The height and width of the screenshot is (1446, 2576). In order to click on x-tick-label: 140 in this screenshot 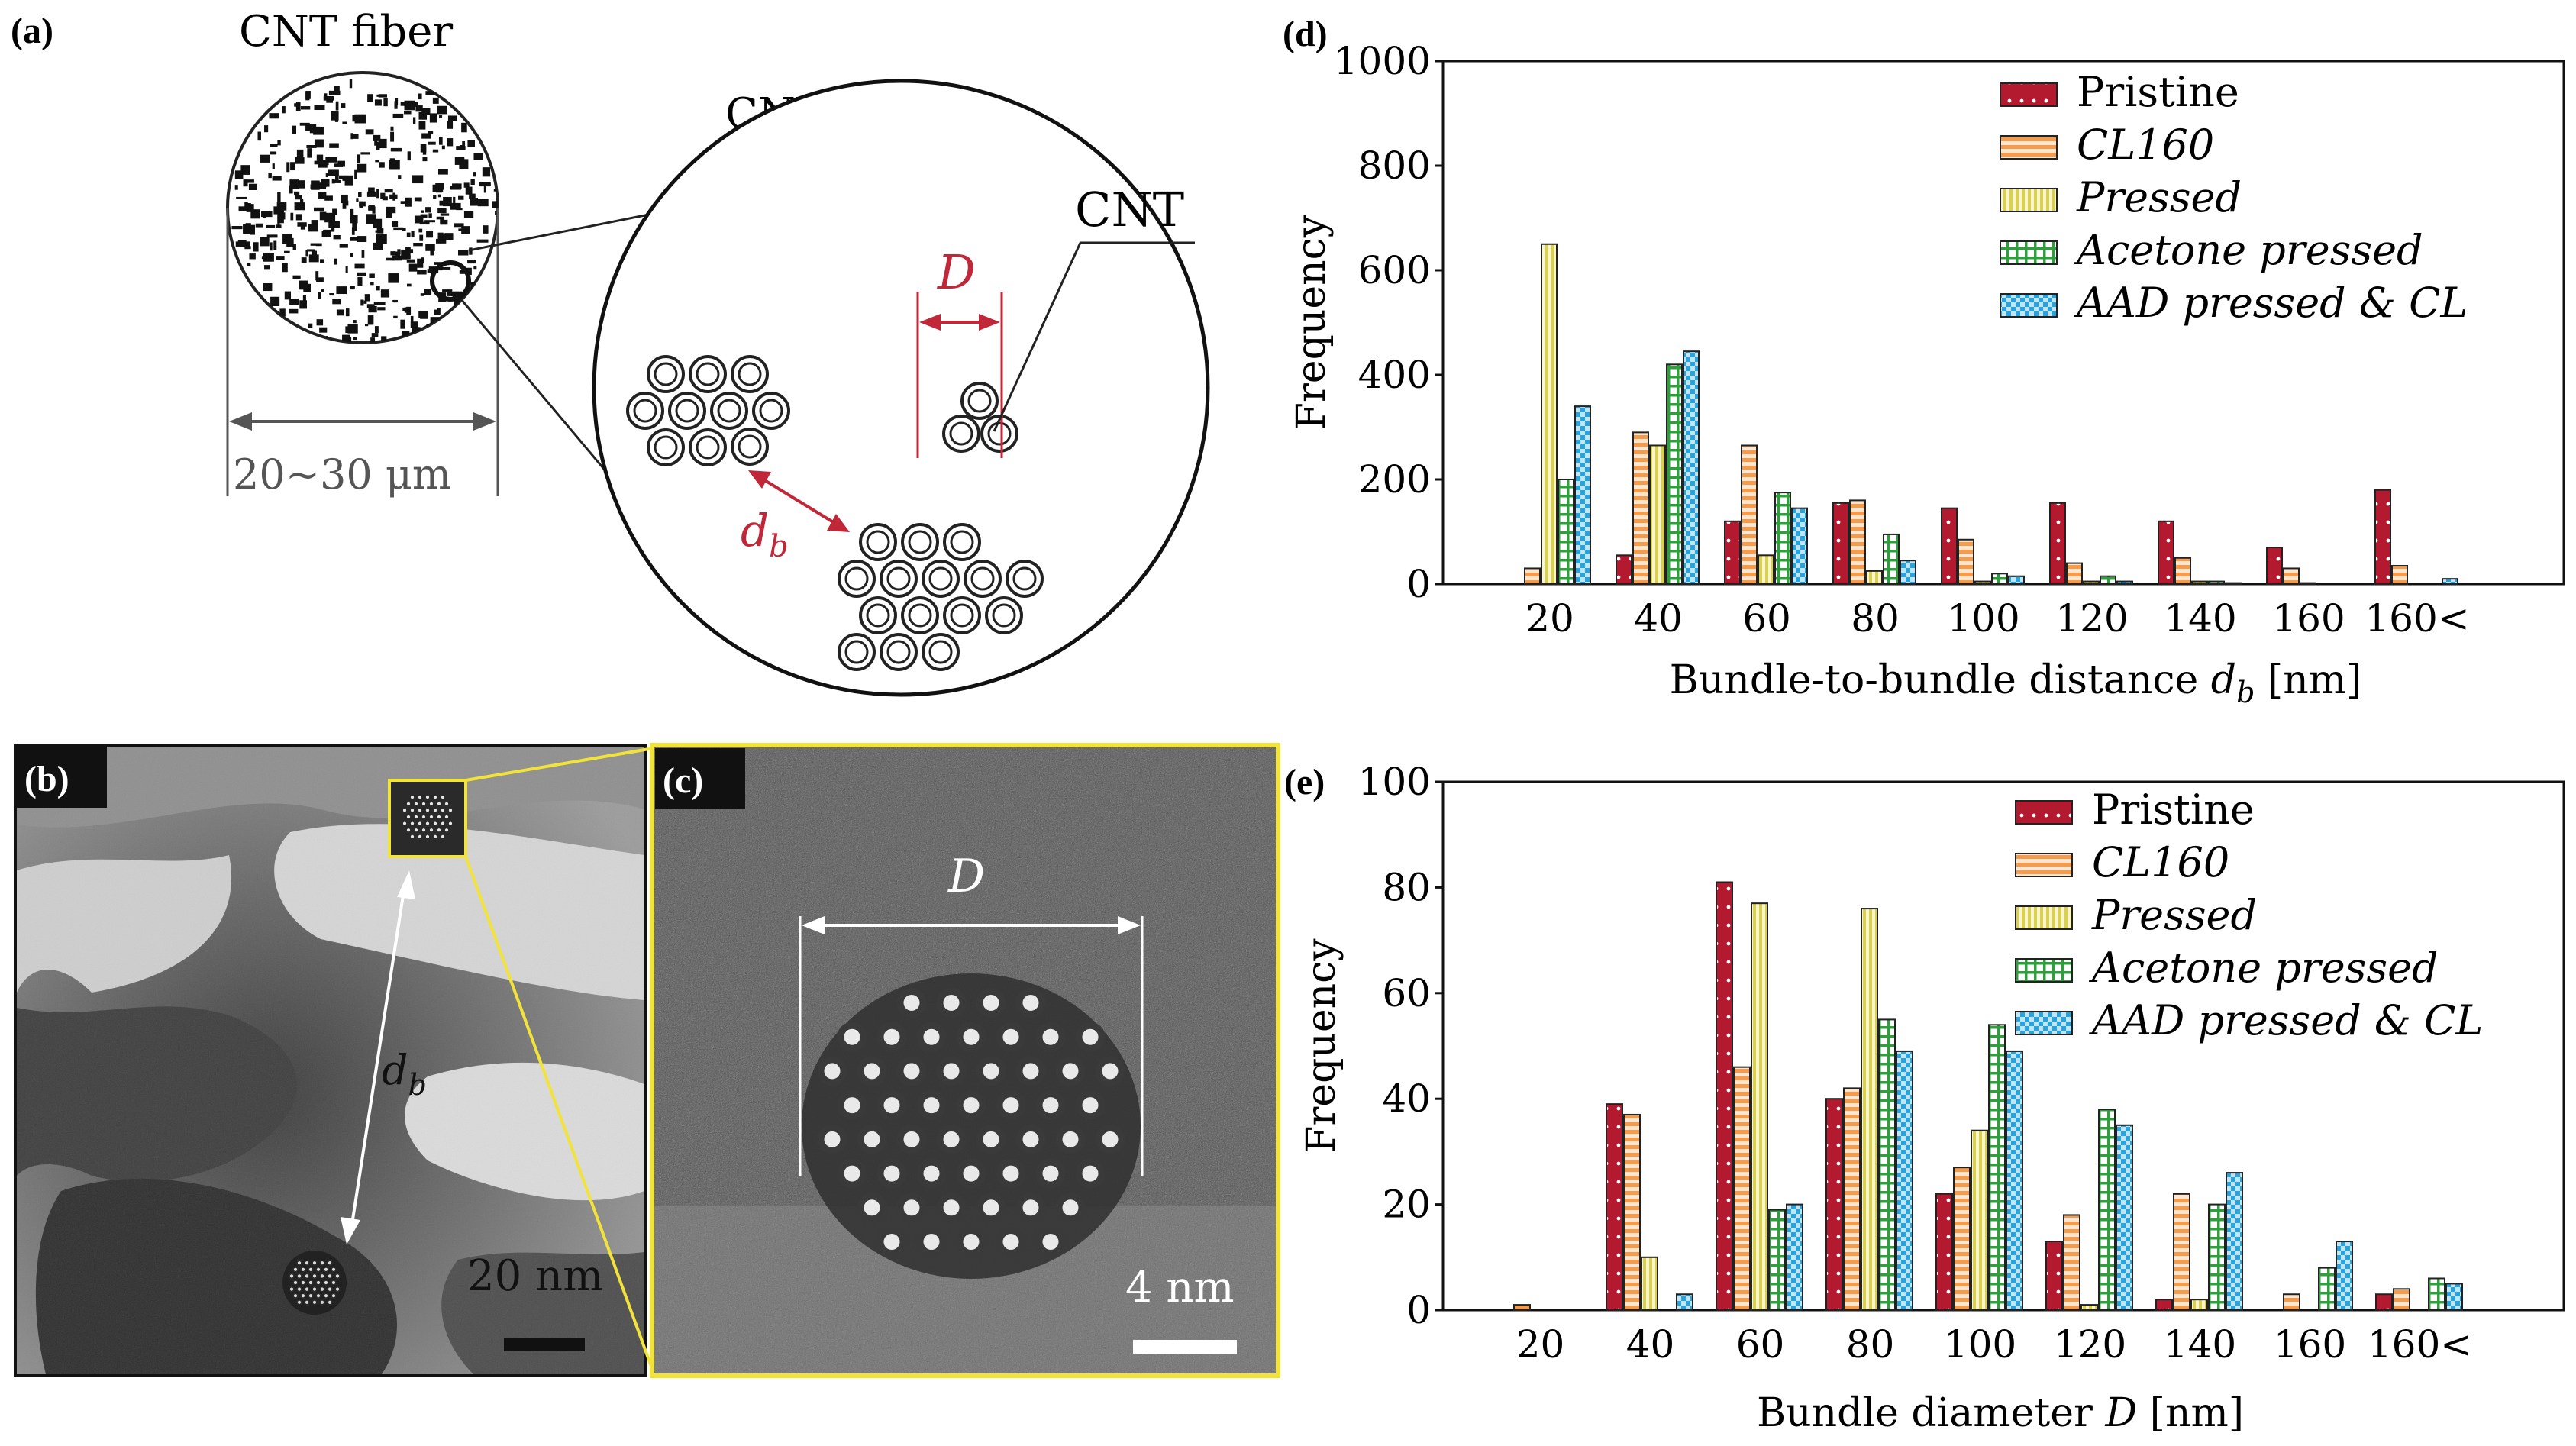, I will do `click(2200, 619)`.